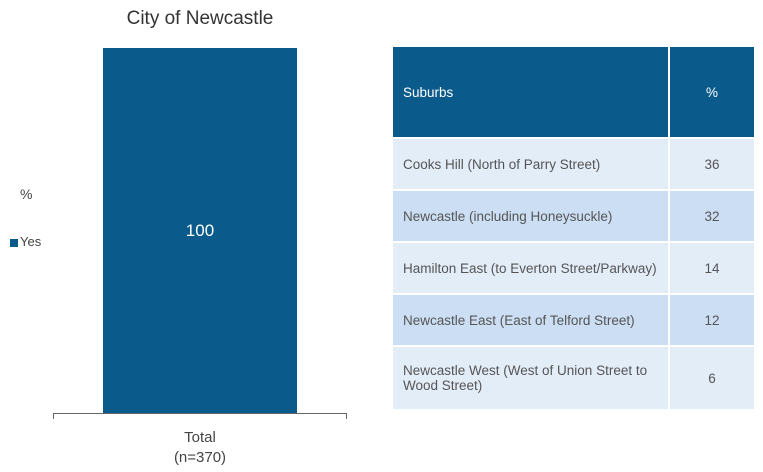 The height and width of the screenshot is (472, 763). I want to click on legend-swatch, so click(14, 243).